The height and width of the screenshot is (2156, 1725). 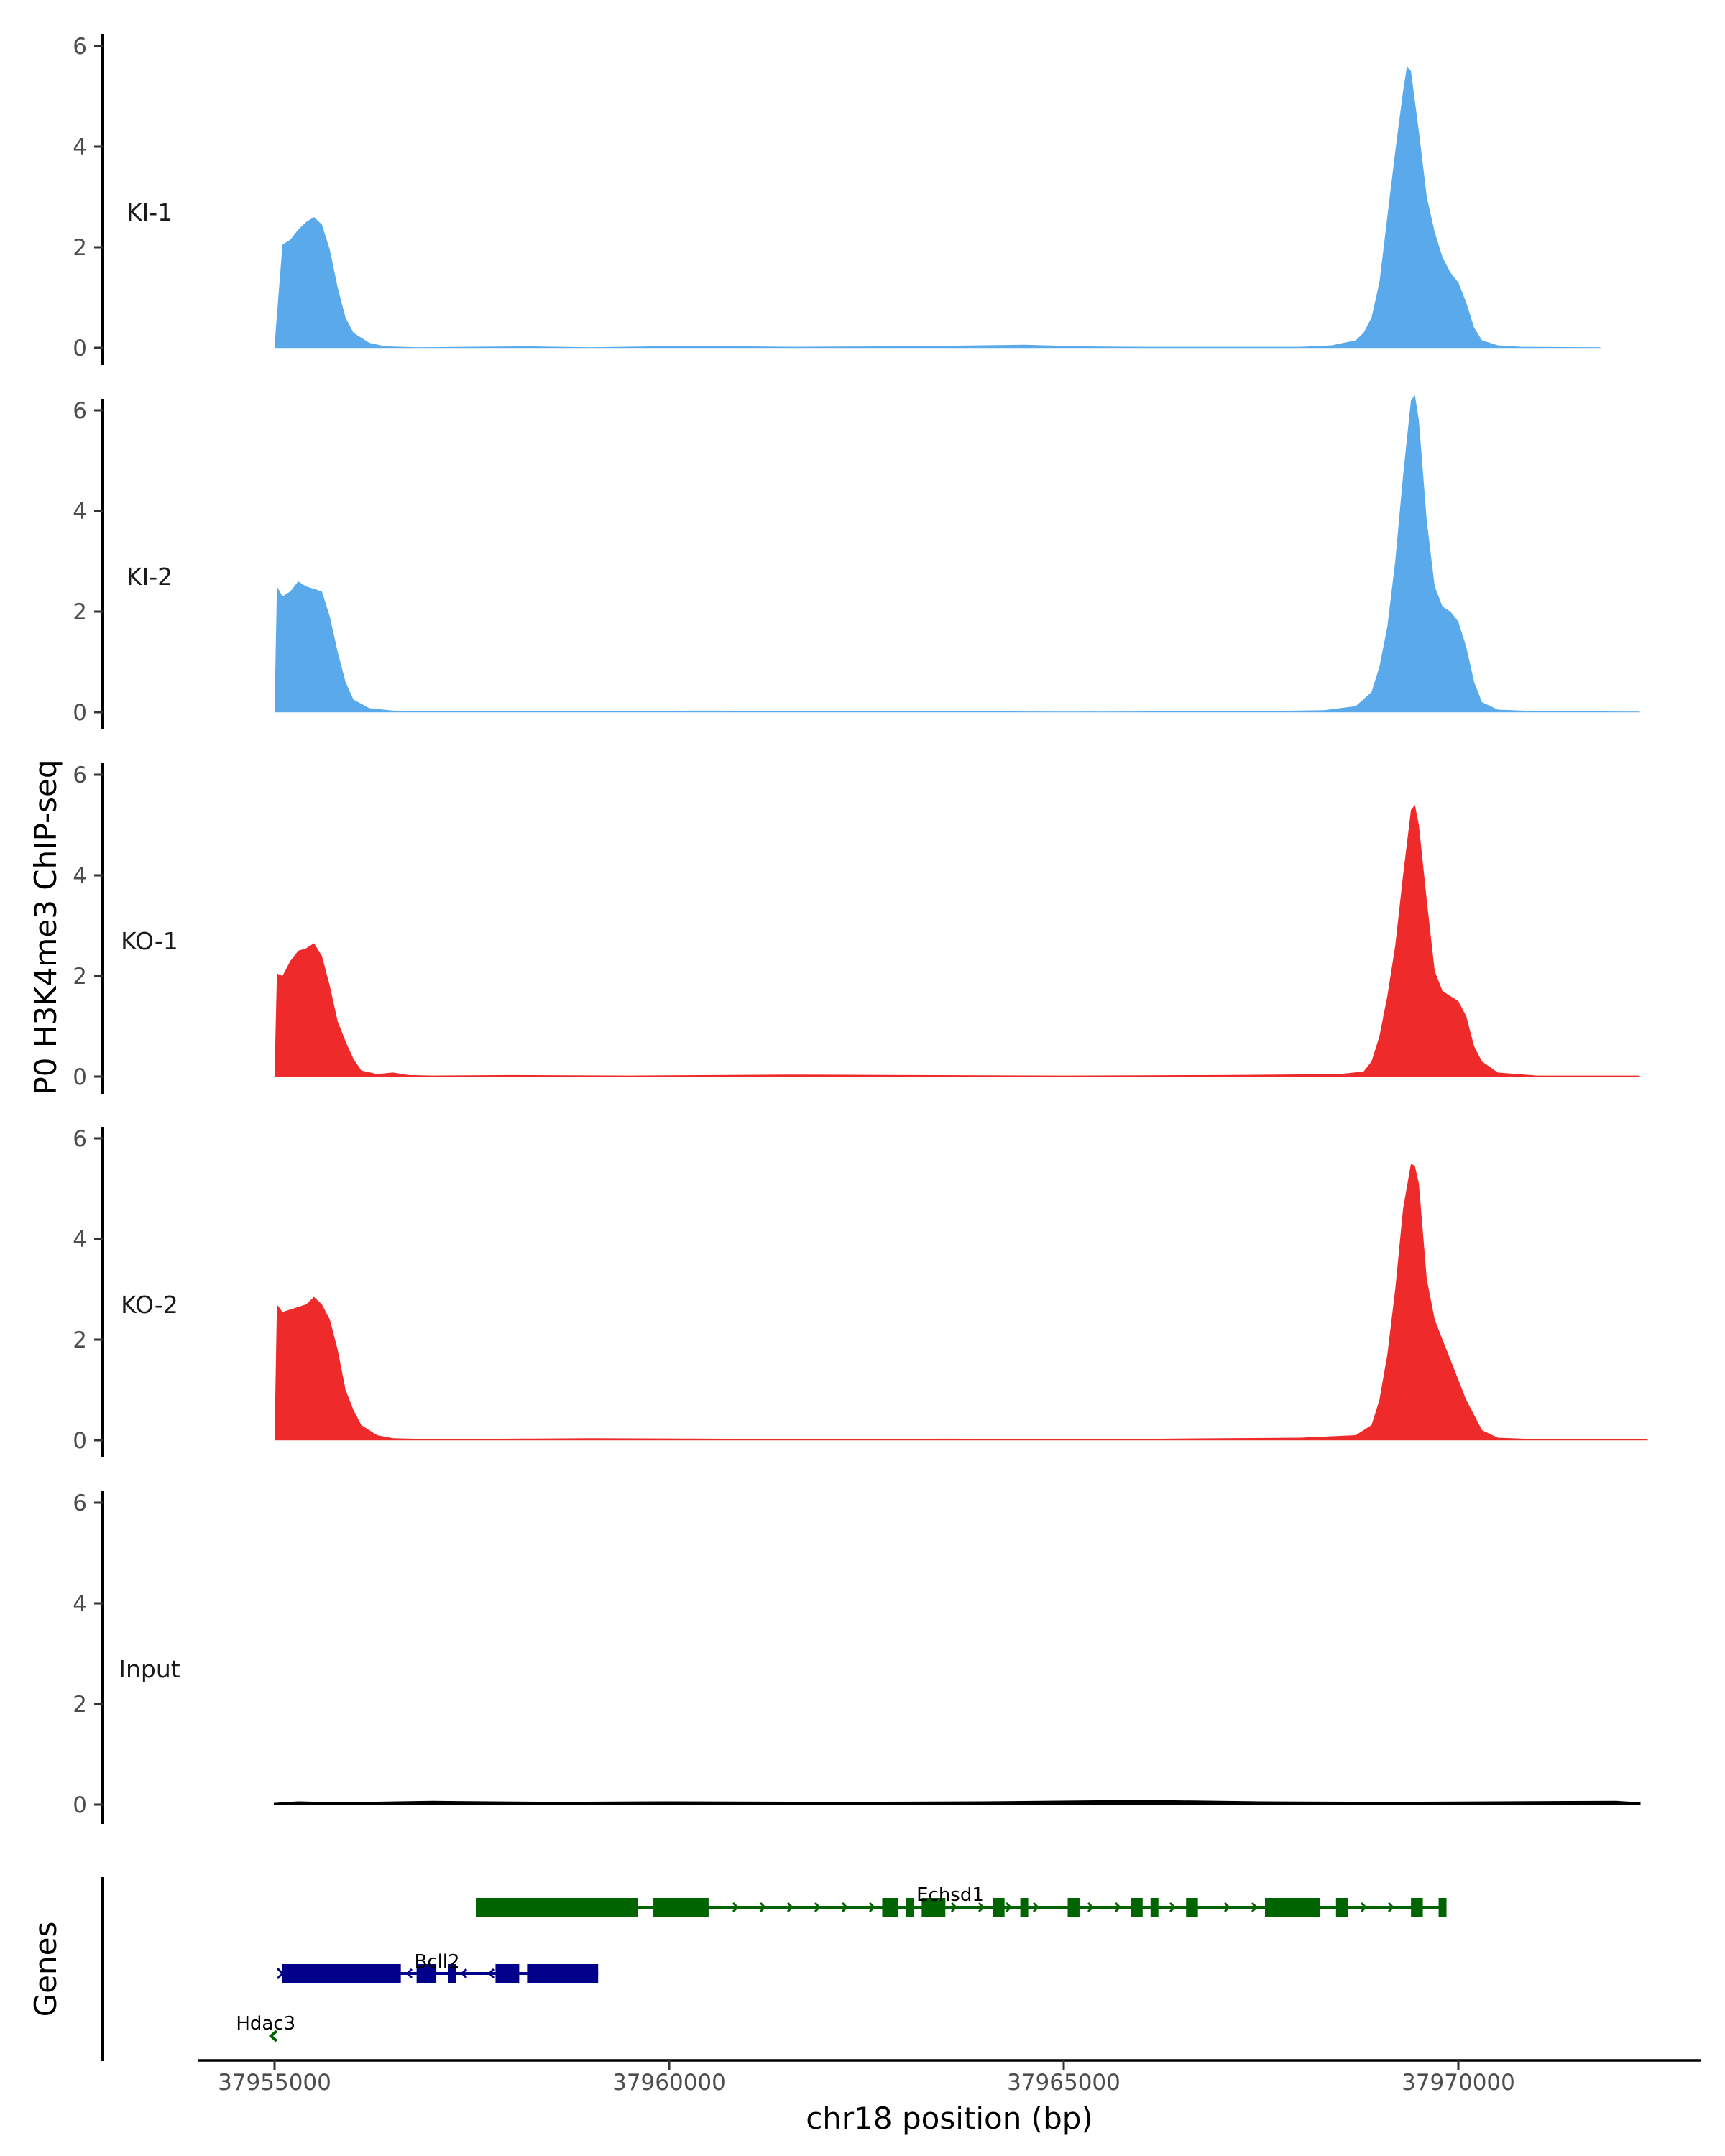 I want to click on genes-panel: Genes Echsd1 Bcll2 Hdac3, so click(x=737, y=1969).